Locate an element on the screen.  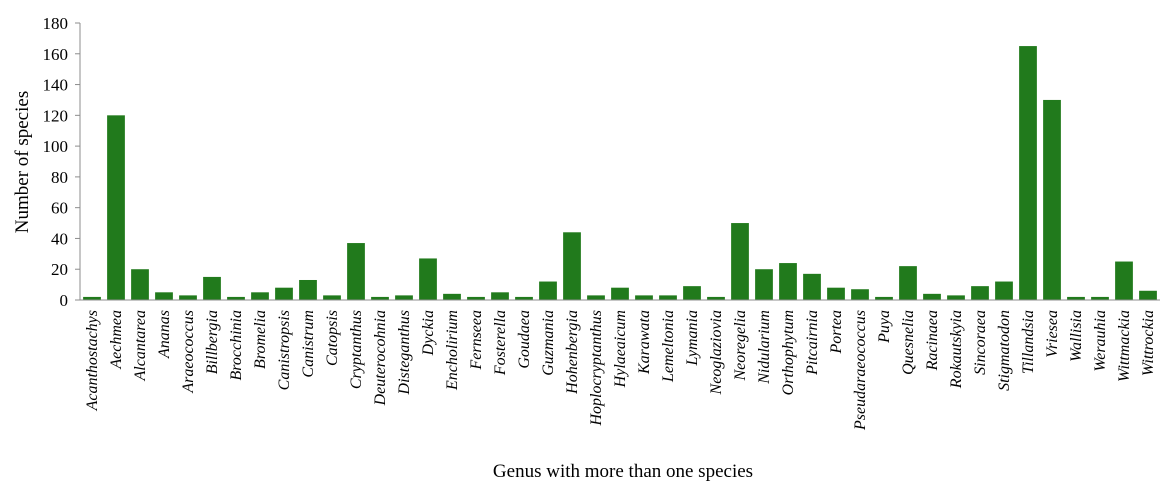
x-tick-label: Disteganthus is located at coordinates (404, 352).